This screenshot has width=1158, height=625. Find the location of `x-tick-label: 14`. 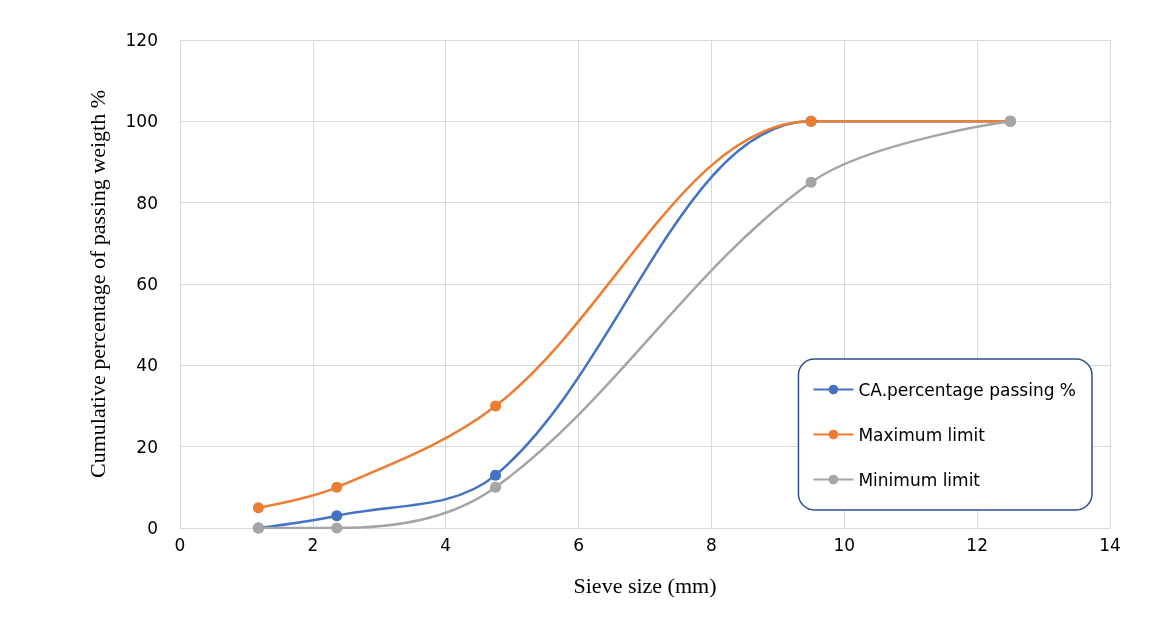

x-tick-label: 14 is located at coordinates (1110, 544).